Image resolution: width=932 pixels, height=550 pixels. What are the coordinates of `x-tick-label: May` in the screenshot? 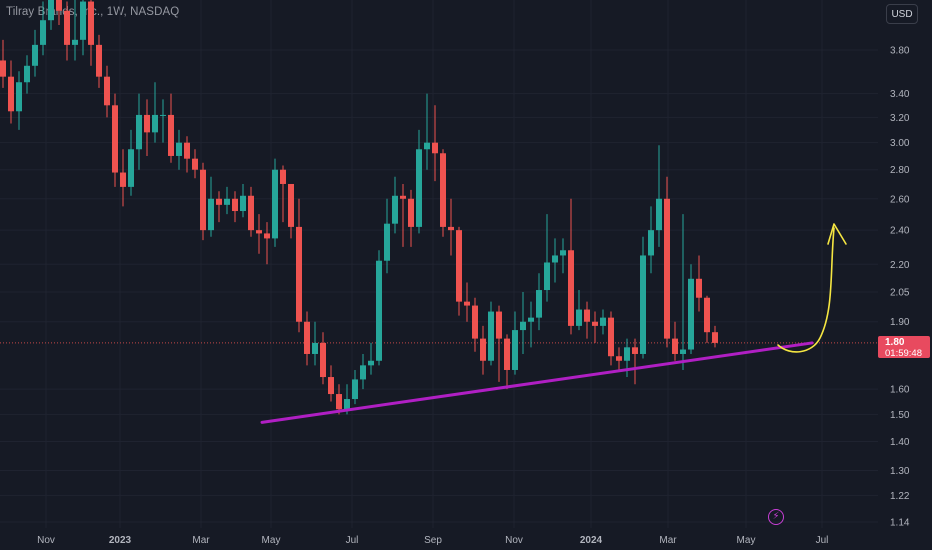 It's located at (746, 540).